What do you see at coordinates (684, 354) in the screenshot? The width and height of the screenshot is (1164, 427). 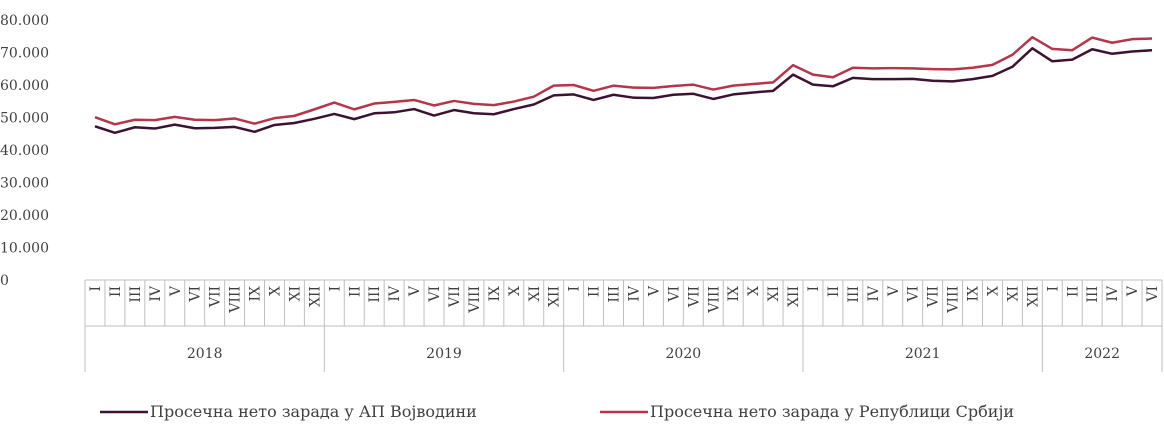 I see `group-label: 2020` at bounding box center [684, 354].